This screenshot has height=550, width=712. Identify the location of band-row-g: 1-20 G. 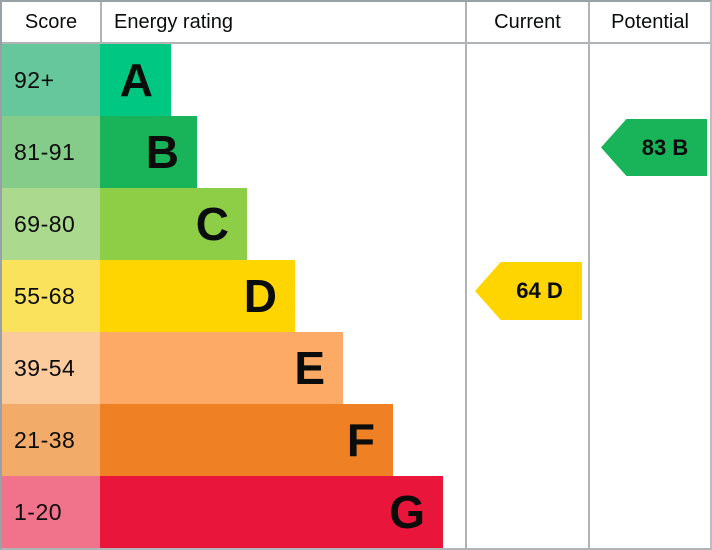
(356, 512).